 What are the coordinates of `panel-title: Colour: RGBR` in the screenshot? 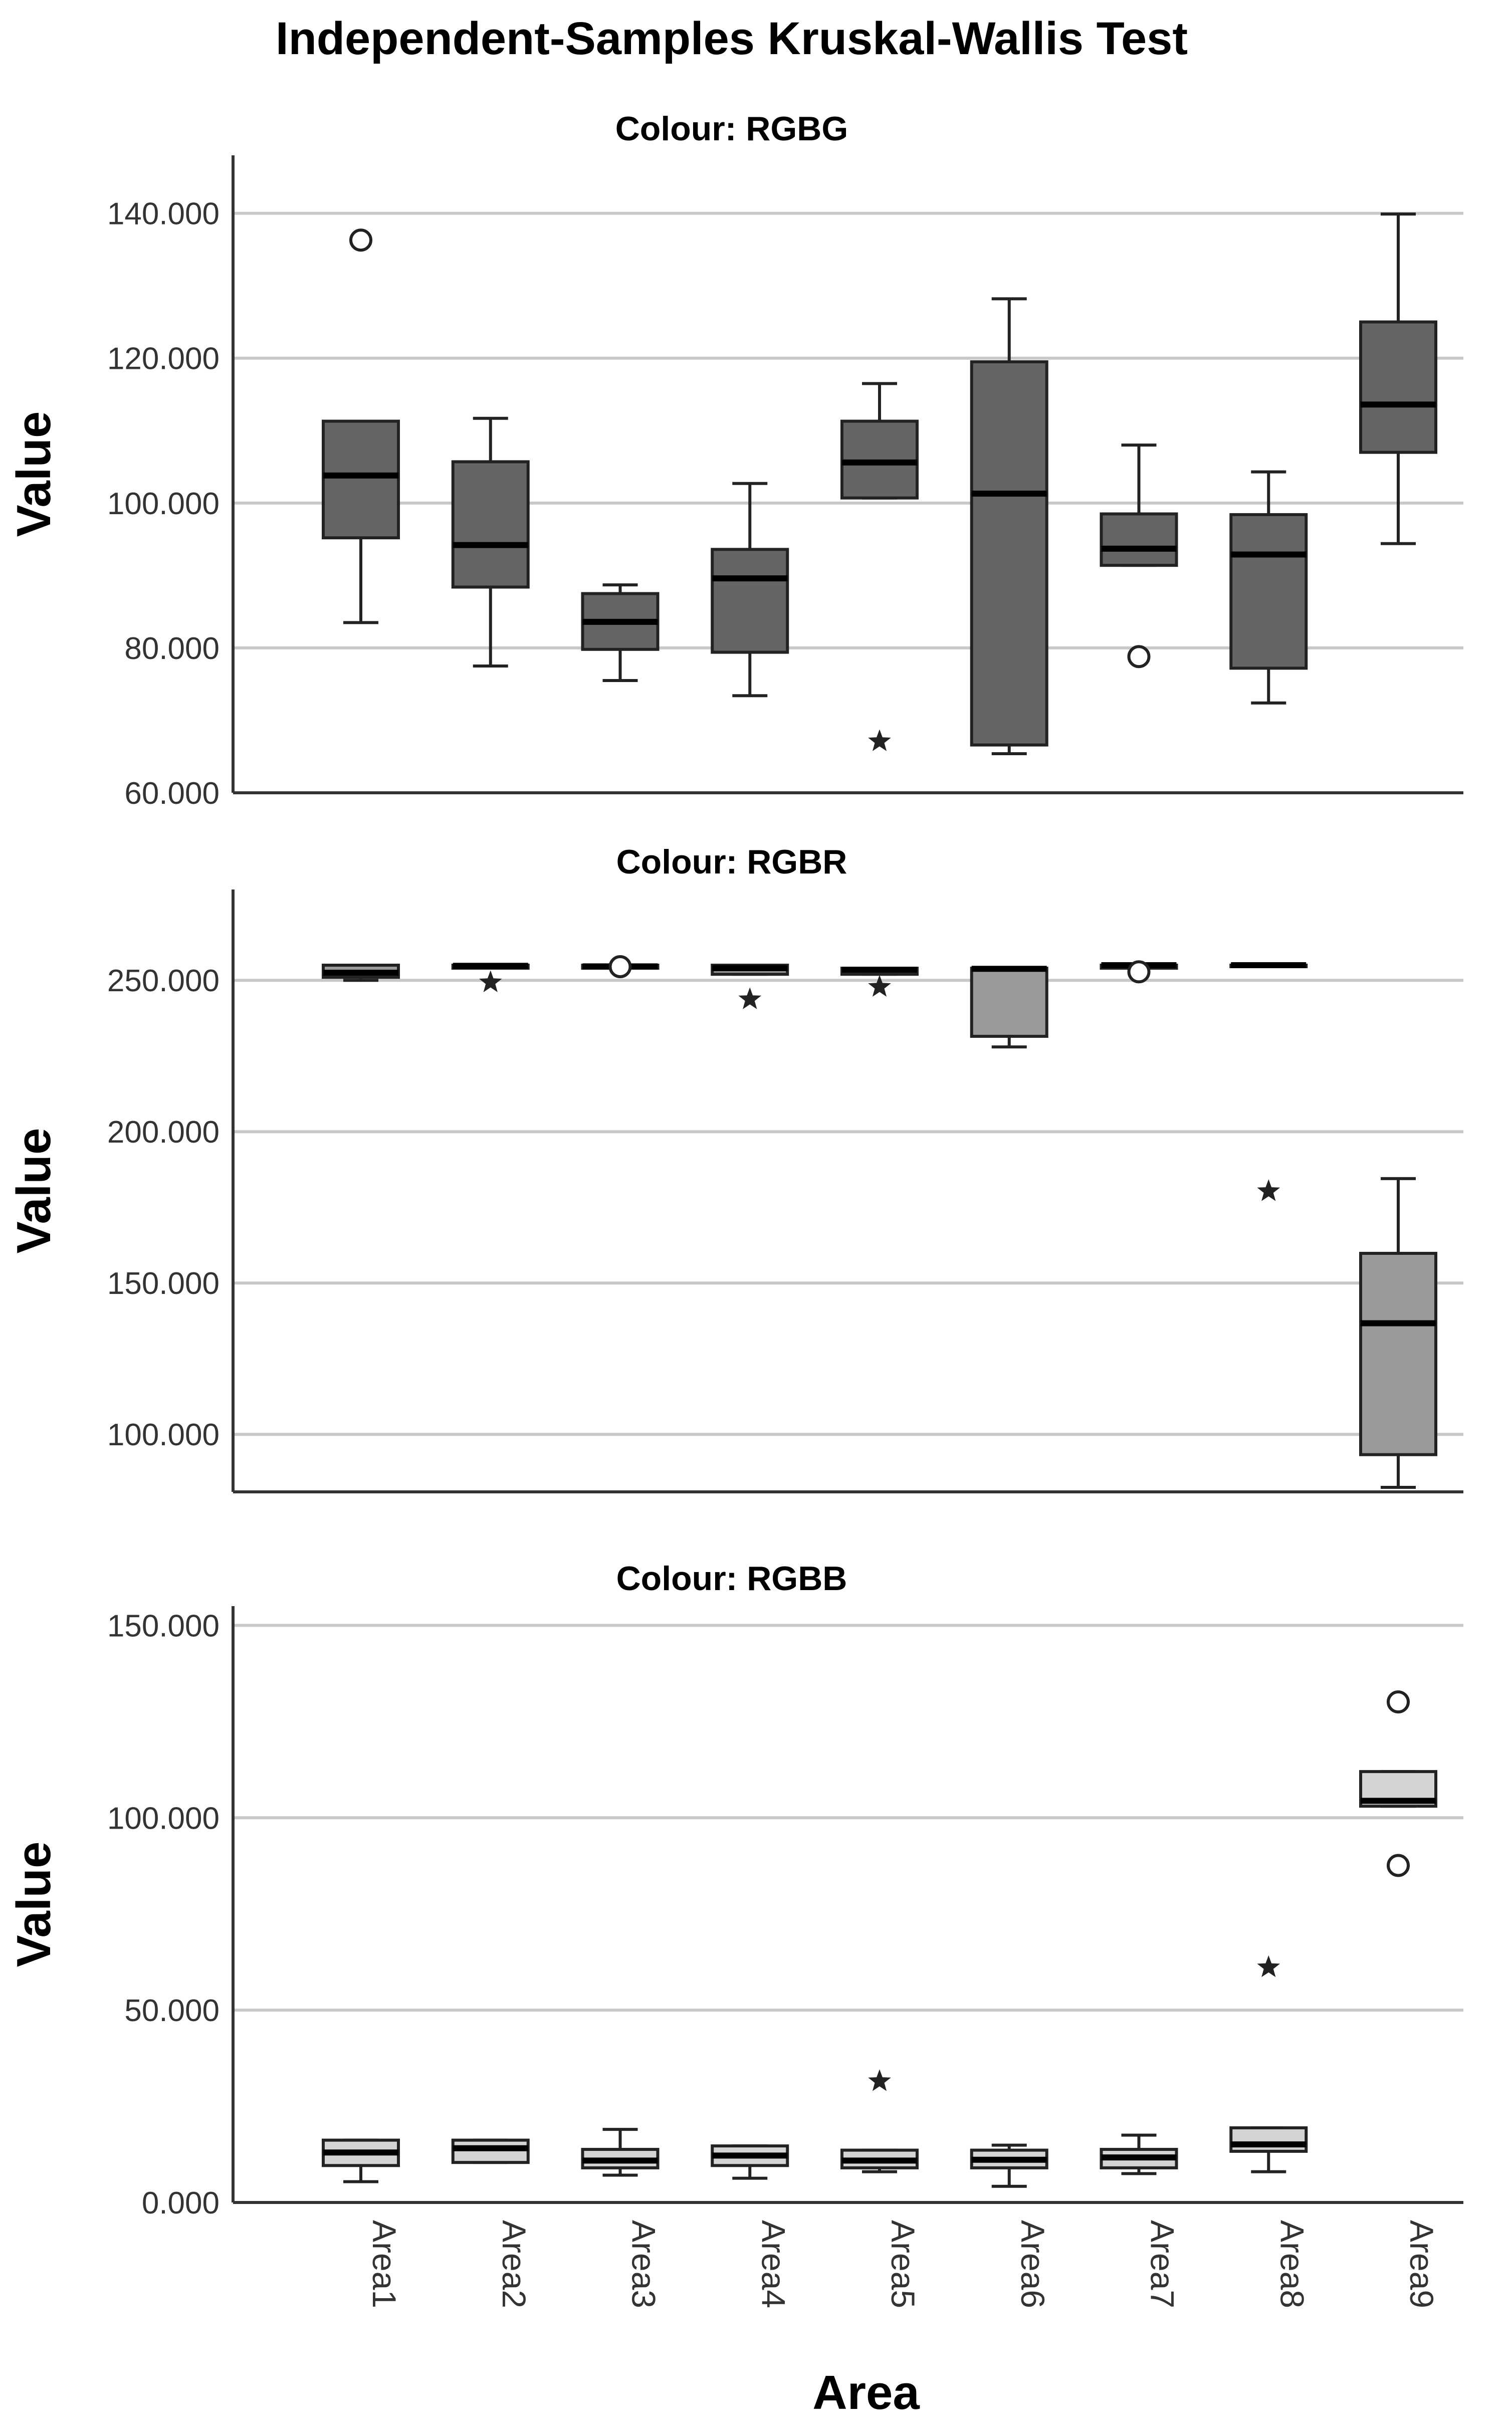 It's located at (731, 862).